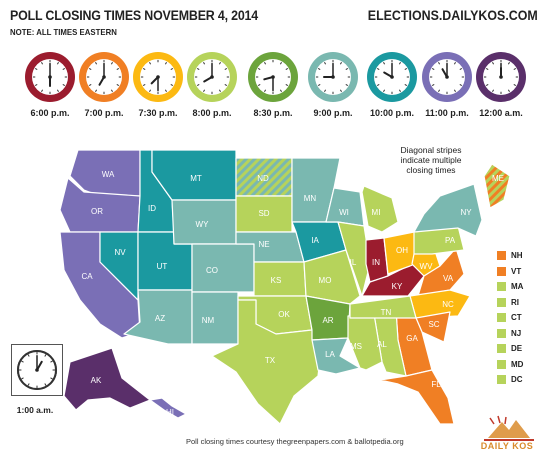 The width and height of the screenshot is (550, 458). What do you see at coordinates (517, 380) in the screenshot?
I see `legend-label: DC` at bounding box center [517, 380].